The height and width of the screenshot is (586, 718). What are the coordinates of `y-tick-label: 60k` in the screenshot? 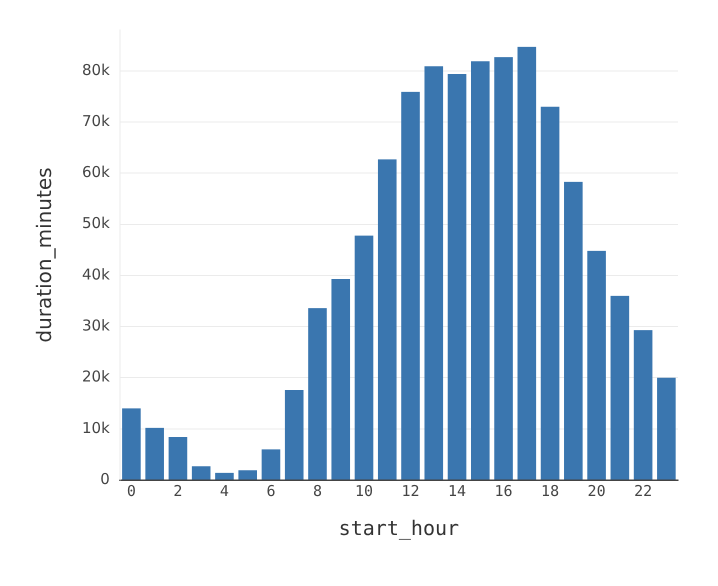 It's located at (96, 172).